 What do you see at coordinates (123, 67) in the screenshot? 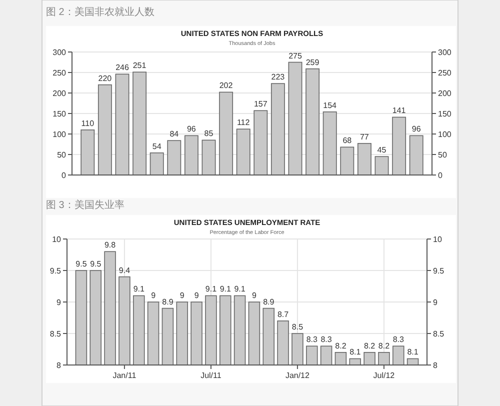
I see `data-label: 246` at bounding box center [123, 67].